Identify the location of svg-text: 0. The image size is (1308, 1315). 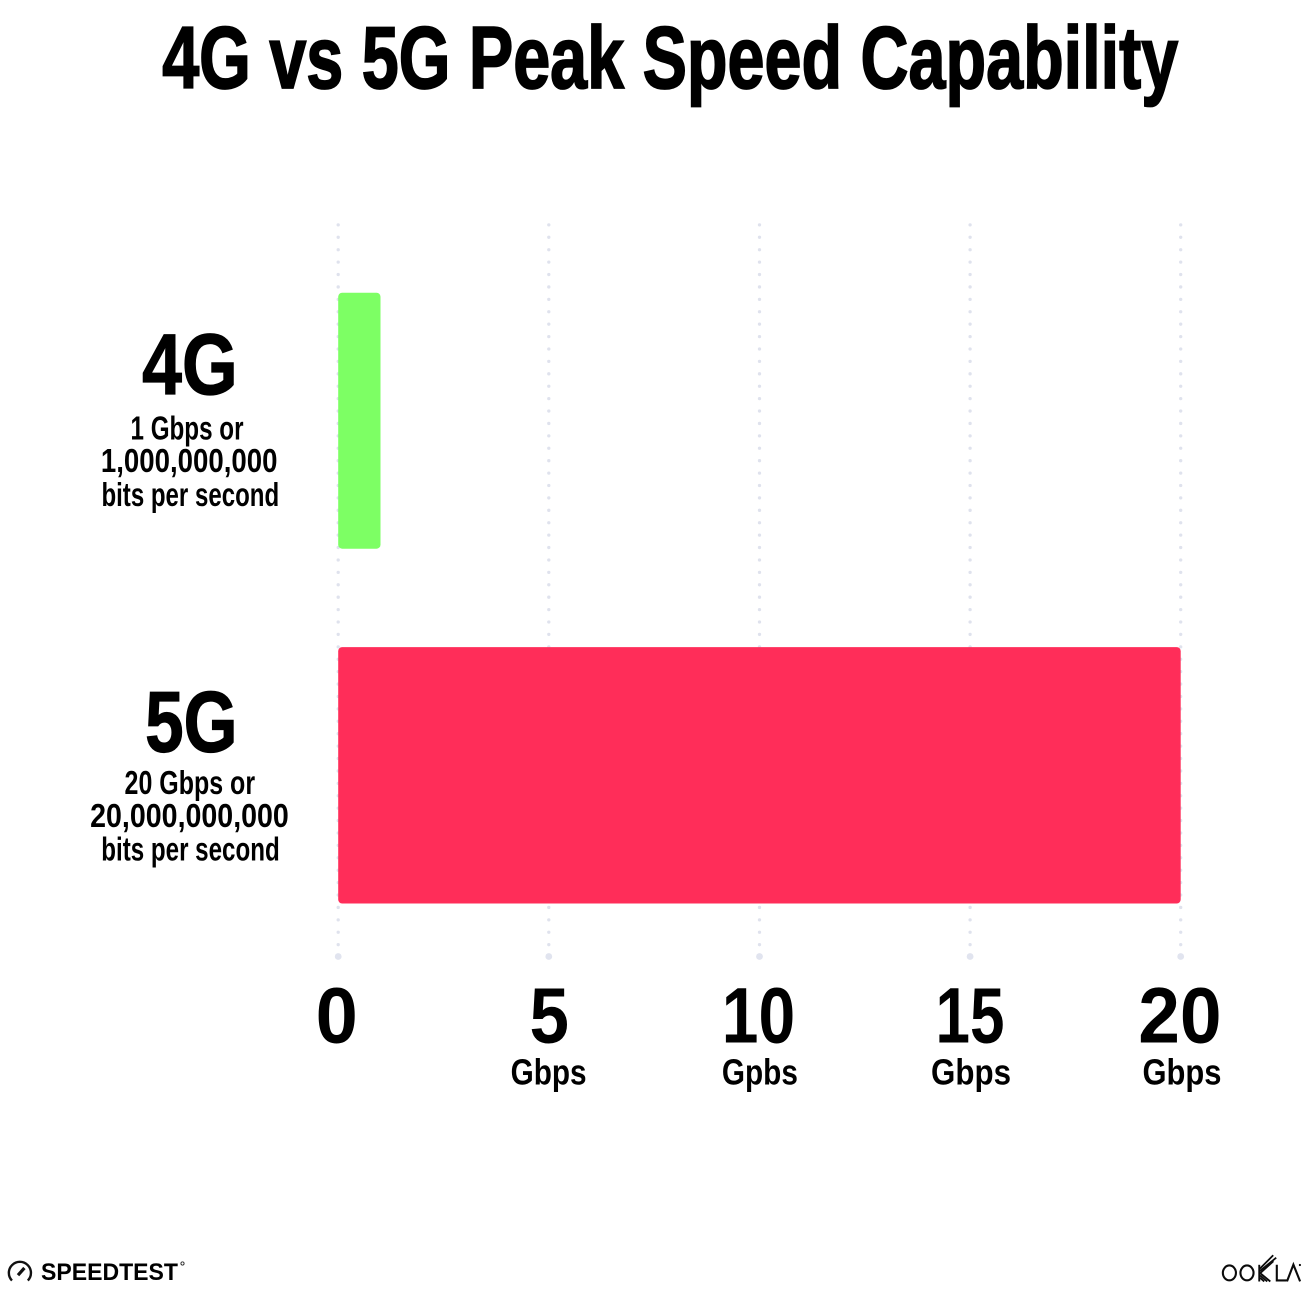
(337, 1016).